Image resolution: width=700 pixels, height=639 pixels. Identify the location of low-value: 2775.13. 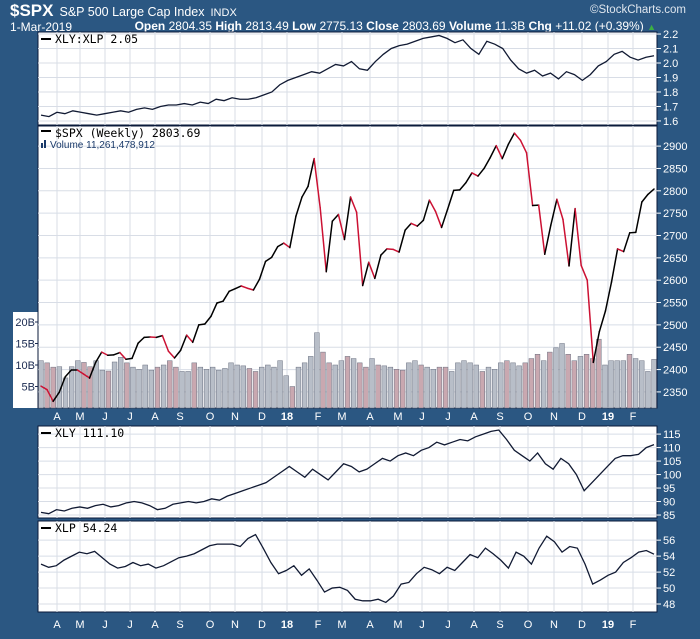
(341, 26).